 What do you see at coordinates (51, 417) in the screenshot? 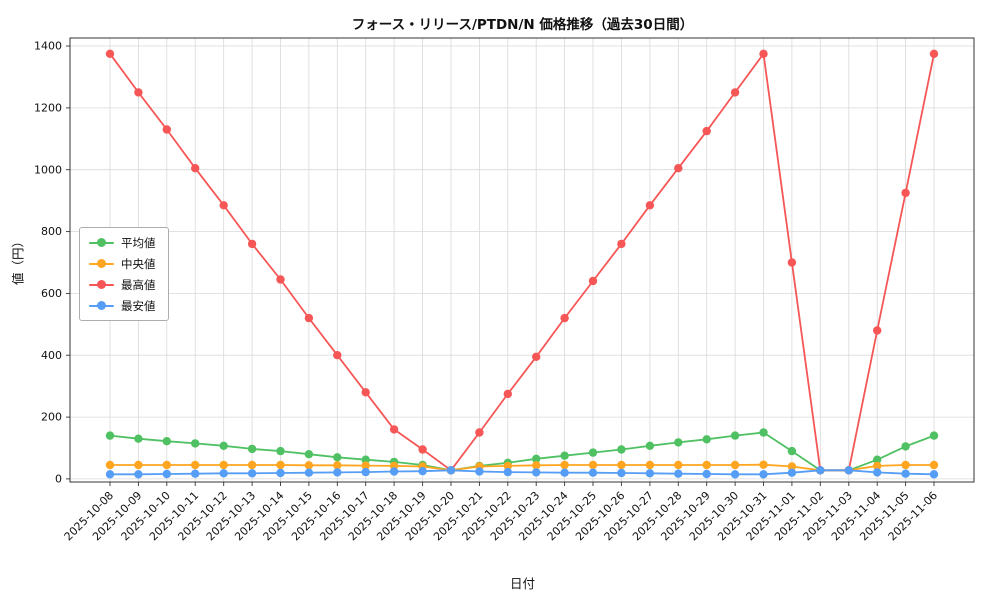
I see `y-tick-label: 200` at bounding box center [51, 417].